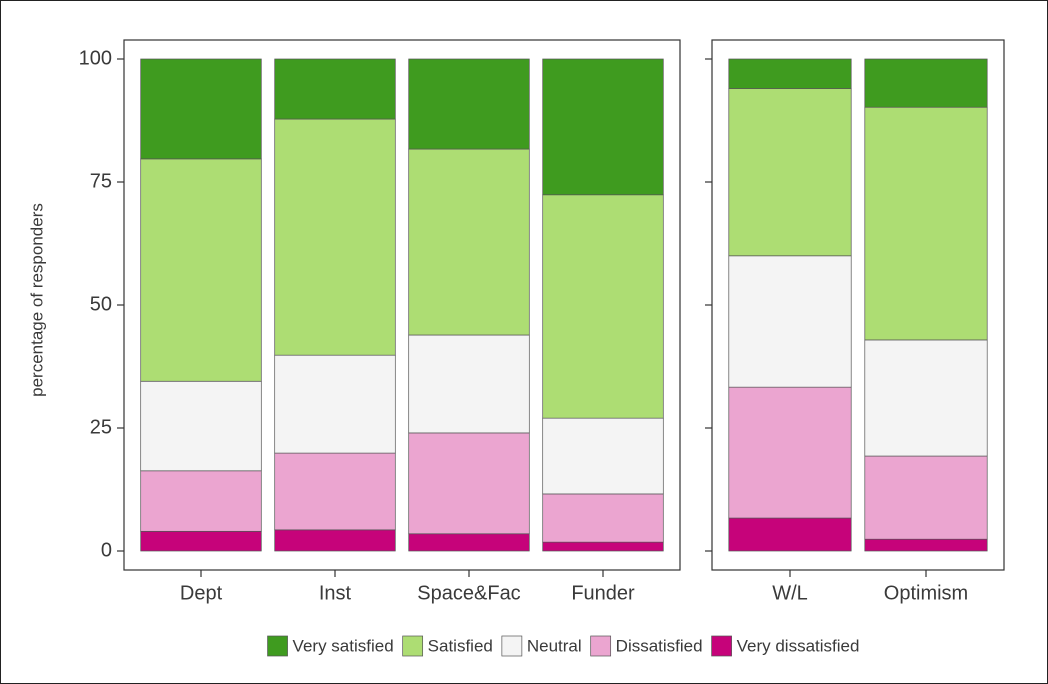 The height and width of the screenshot is (684, 1048). What do you see at coordinates (554, 645) in the screenshot?
I see `legend-label: Neutral` at bounding box center [554, 645].